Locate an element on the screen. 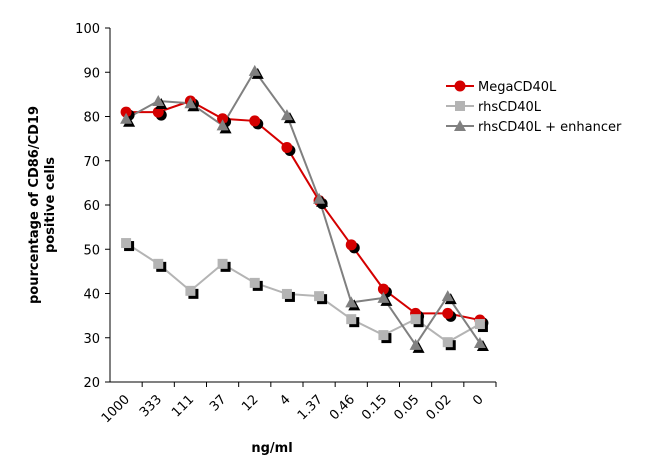 This screenshot has height=476, width=652. y-axis-title-line: positive cells is located at coordinates (50, 205).